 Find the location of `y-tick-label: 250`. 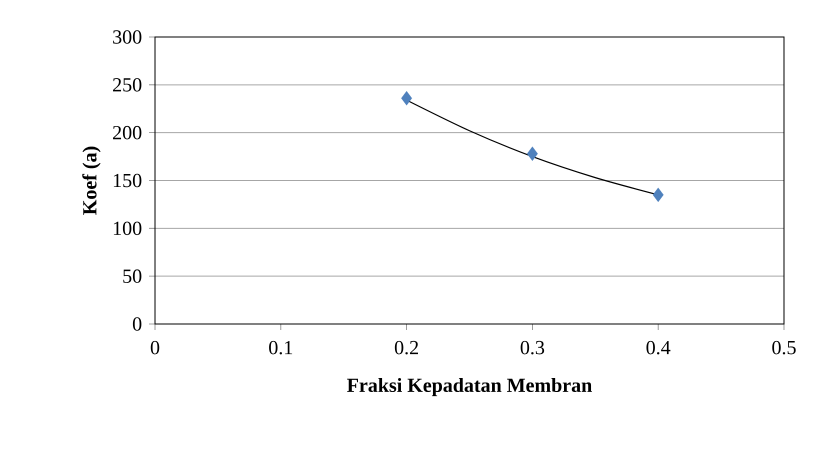

y-tick-label: 250 is located at coordinates (127, 85).